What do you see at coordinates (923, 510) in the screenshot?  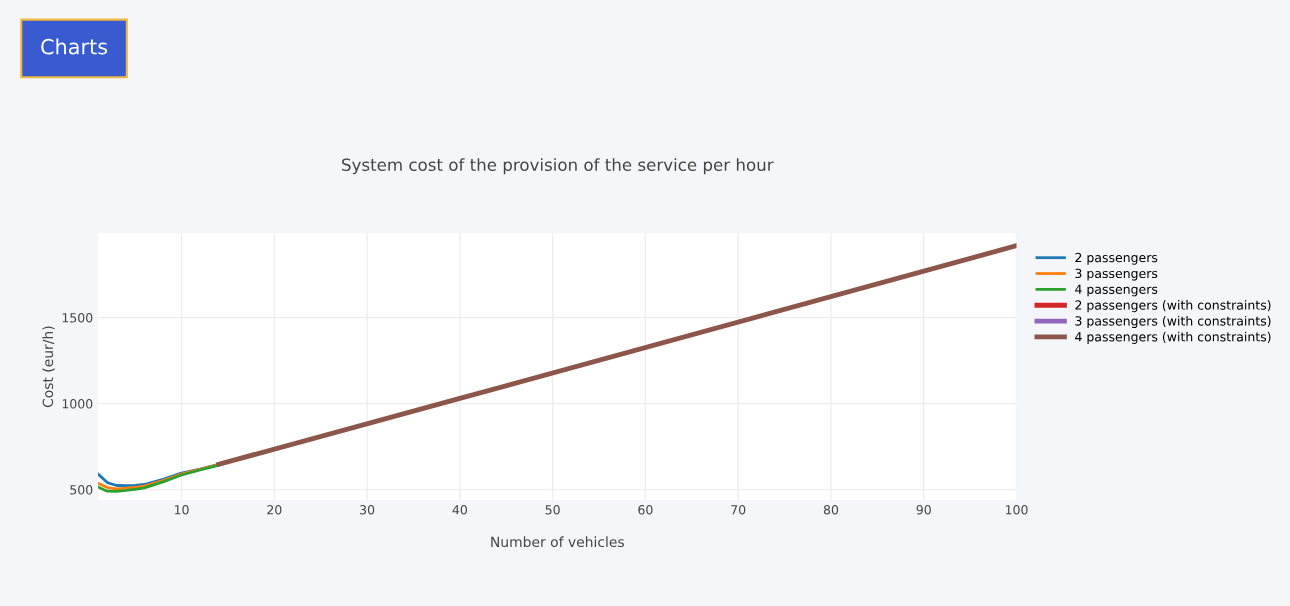 I see `x-tick-label: 90` at bounding box center [923, 510].